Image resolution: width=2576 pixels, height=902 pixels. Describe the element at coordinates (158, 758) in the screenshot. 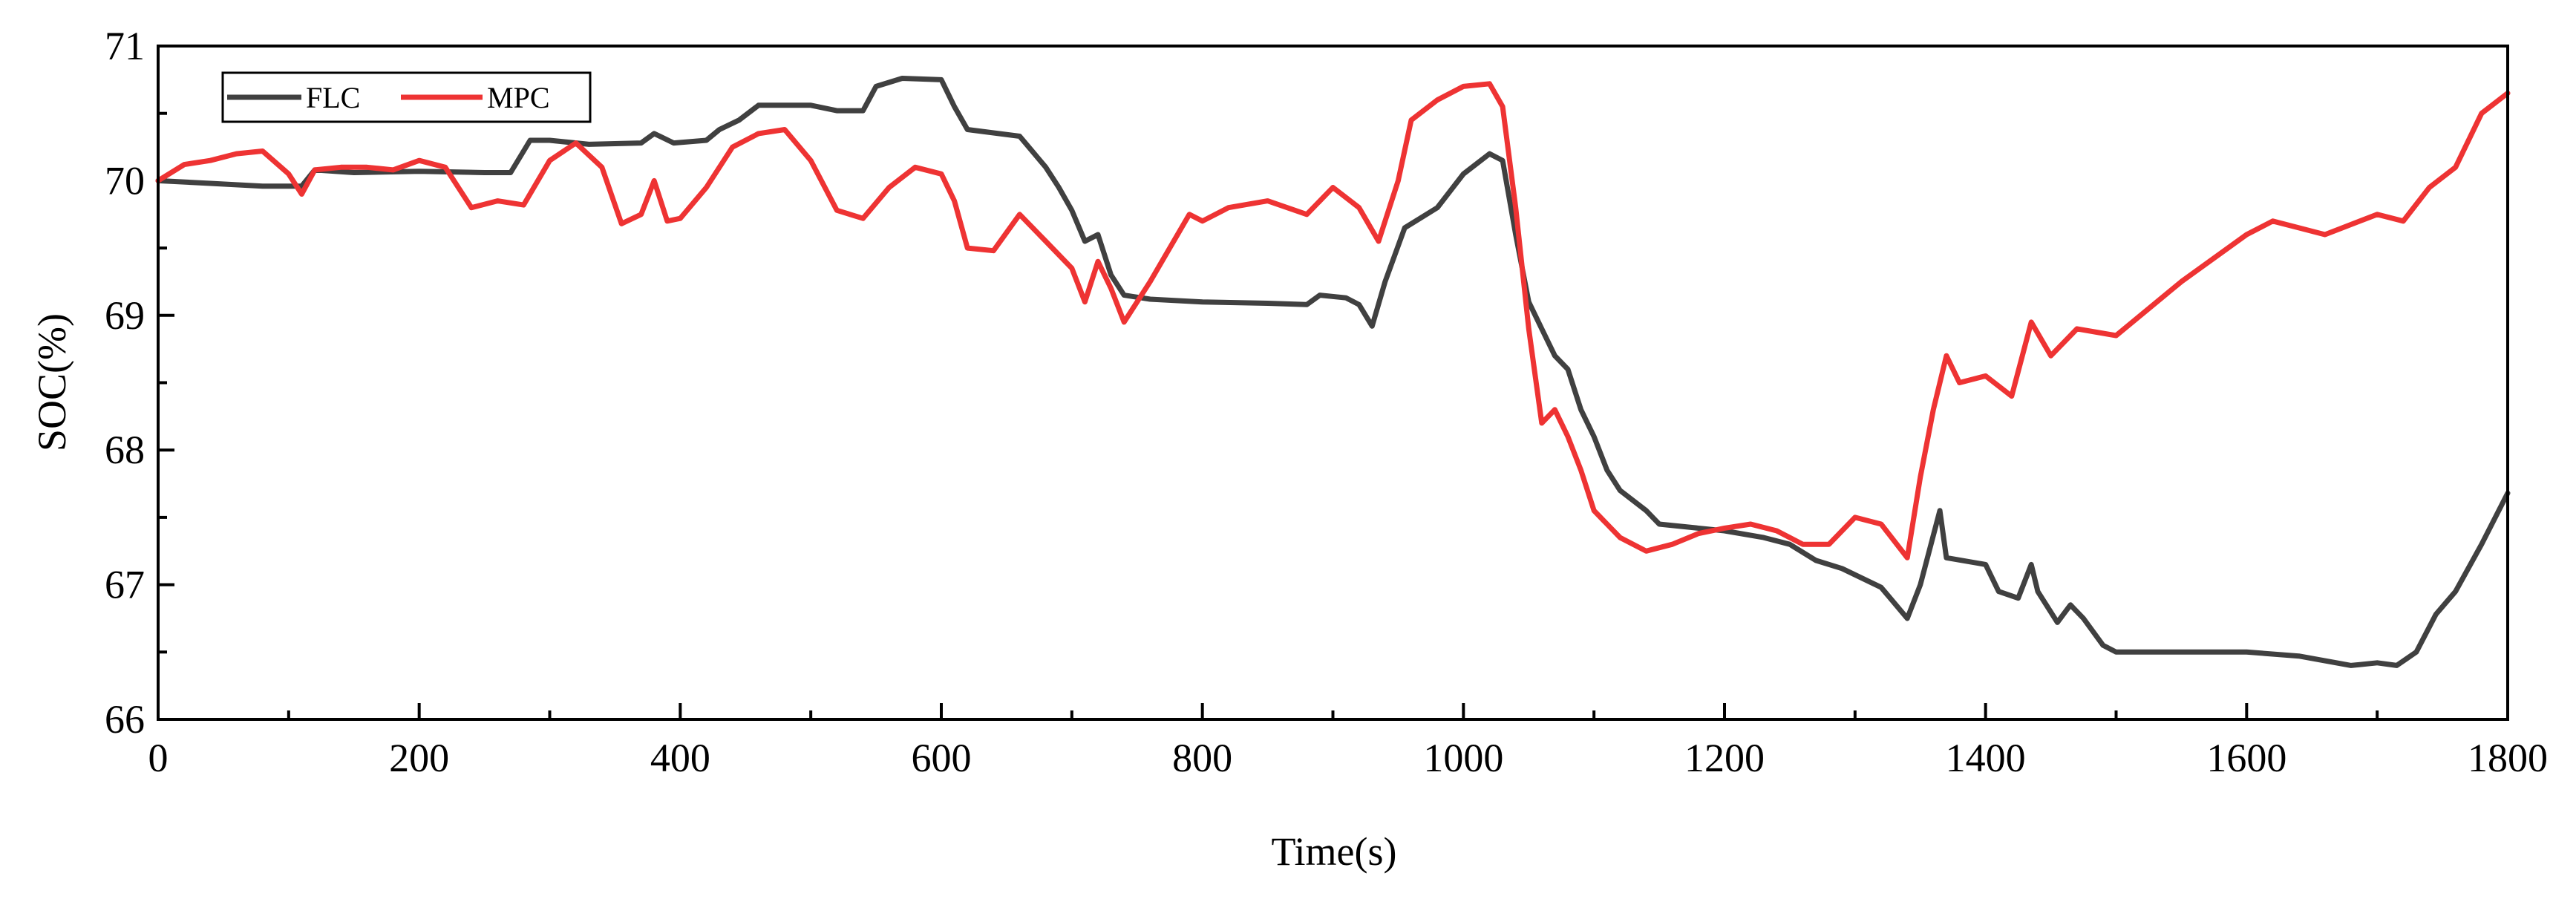

I see `x-tick-label: 0` at that location.